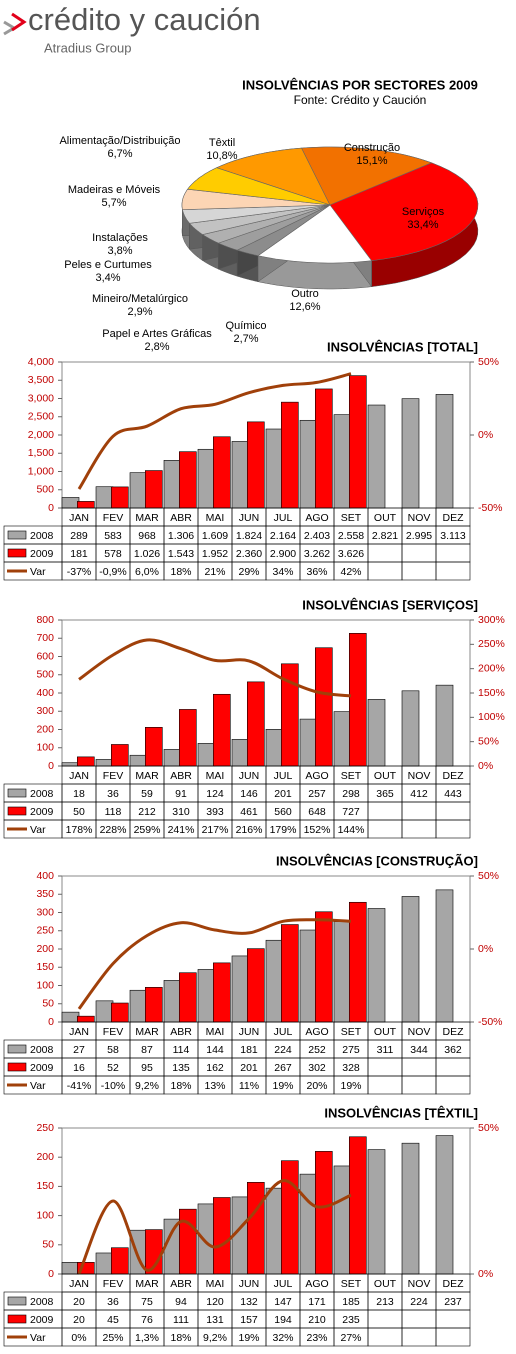 This screenshot has width=516, height=1354. What do you see at coordinates (181, 830) in the screenshot?
I see `table-value: 241%` at bounding box center [181, 830].